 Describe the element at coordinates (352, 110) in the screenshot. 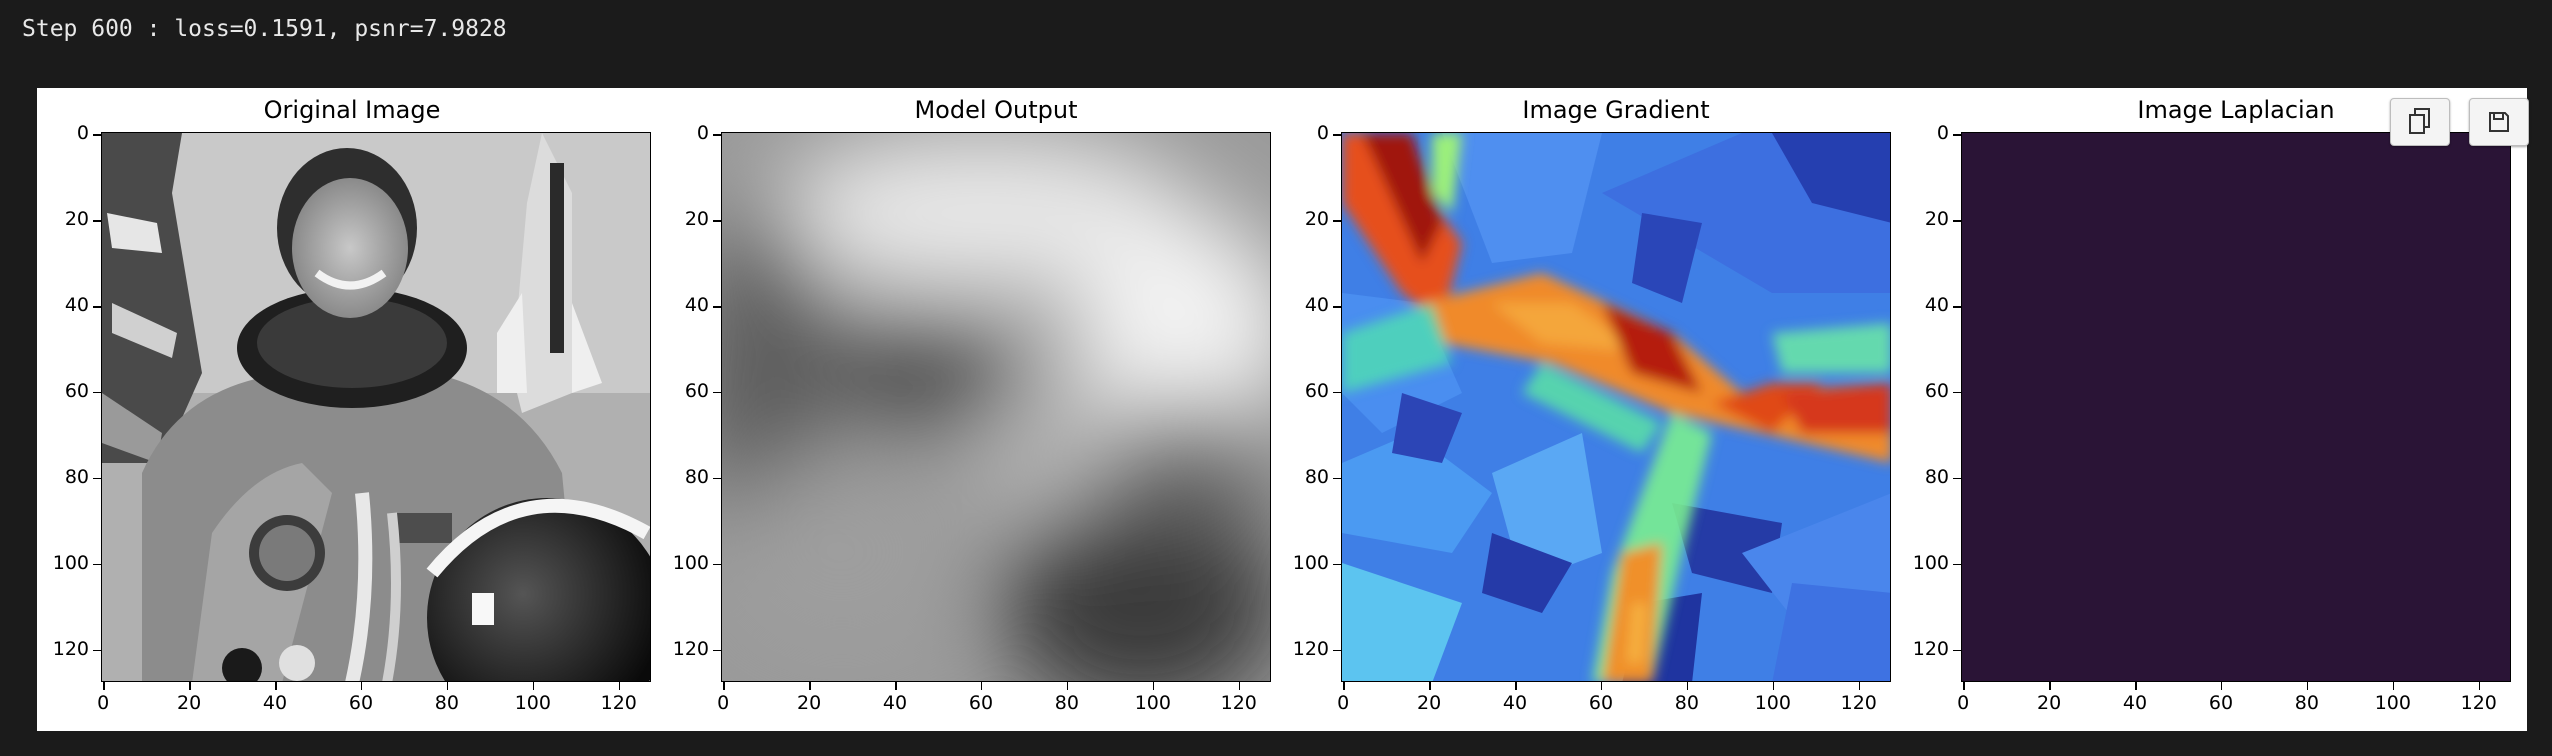

I see `panel-title-original: Original Image` at that location.